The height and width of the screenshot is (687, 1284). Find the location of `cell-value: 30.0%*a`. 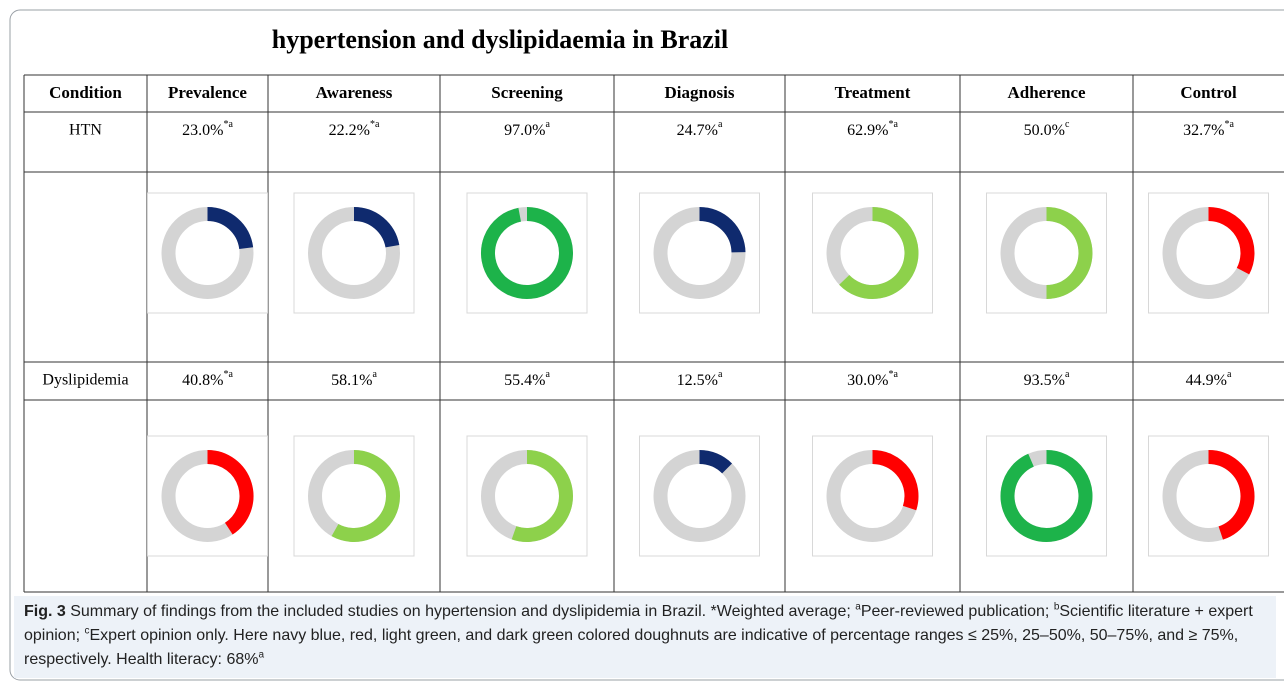

cell-value: 30.0%*a is located at coordinates (872, 378).